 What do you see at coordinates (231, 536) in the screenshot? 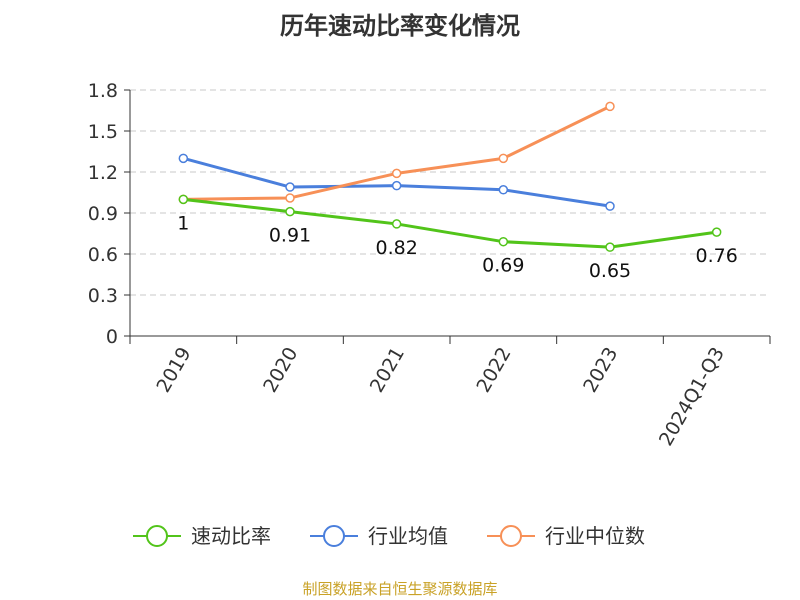
I see `legend-label: 速动比率` at bounding box center [231, 536].